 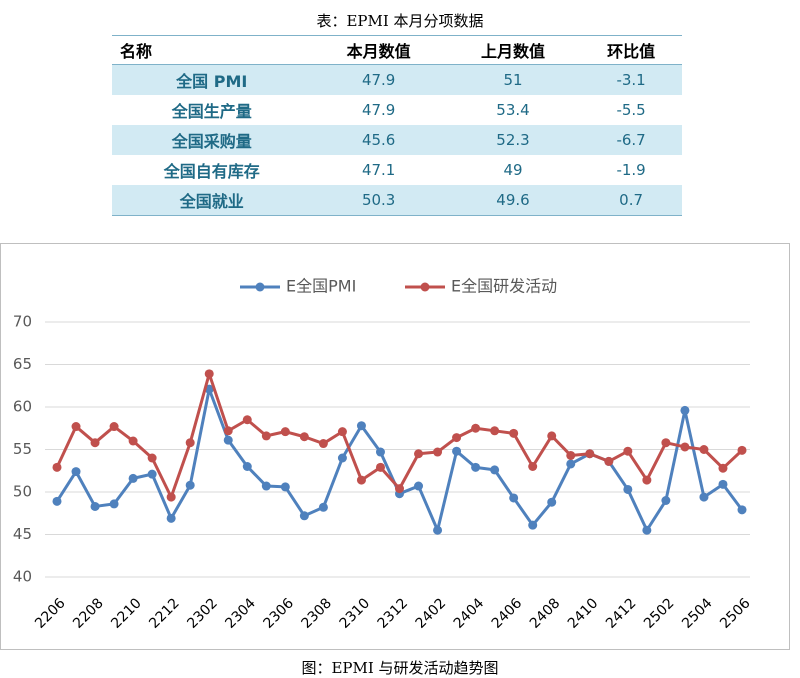 What do you see at coordinates (631, 110) in the screenshot?
I see `table-cell: -5.5` at bounding box center [631, 110].